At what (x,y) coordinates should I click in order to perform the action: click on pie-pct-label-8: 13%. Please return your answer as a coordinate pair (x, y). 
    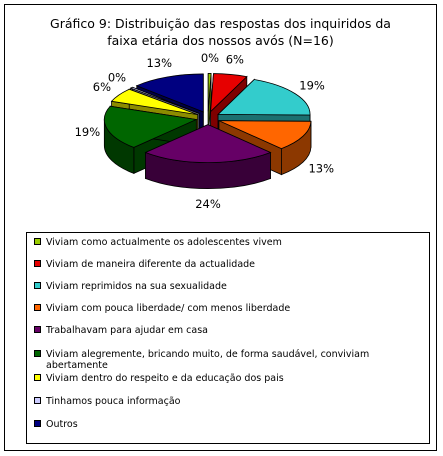
    Looking at the image, I should click on (159, 63).